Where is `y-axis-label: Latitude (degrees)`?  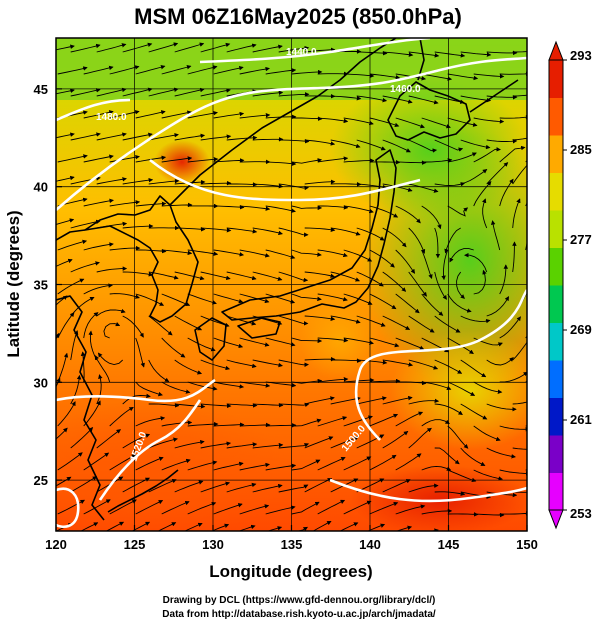 y-axis-label: Latitude (degrees) is located at coordinates (13, 283).